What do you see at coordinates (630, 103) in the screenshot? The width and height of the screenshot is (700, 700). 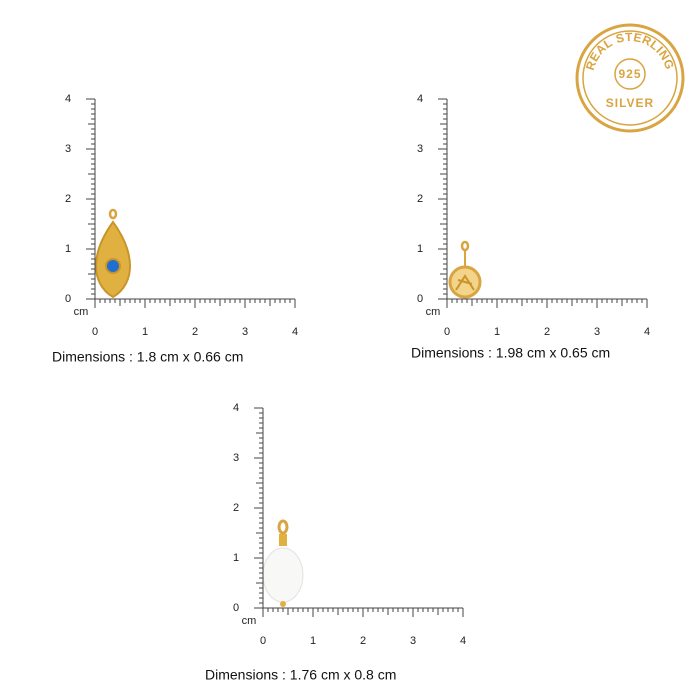 I see `badge-bottom: SILVER` at bounding box center [630, 103].